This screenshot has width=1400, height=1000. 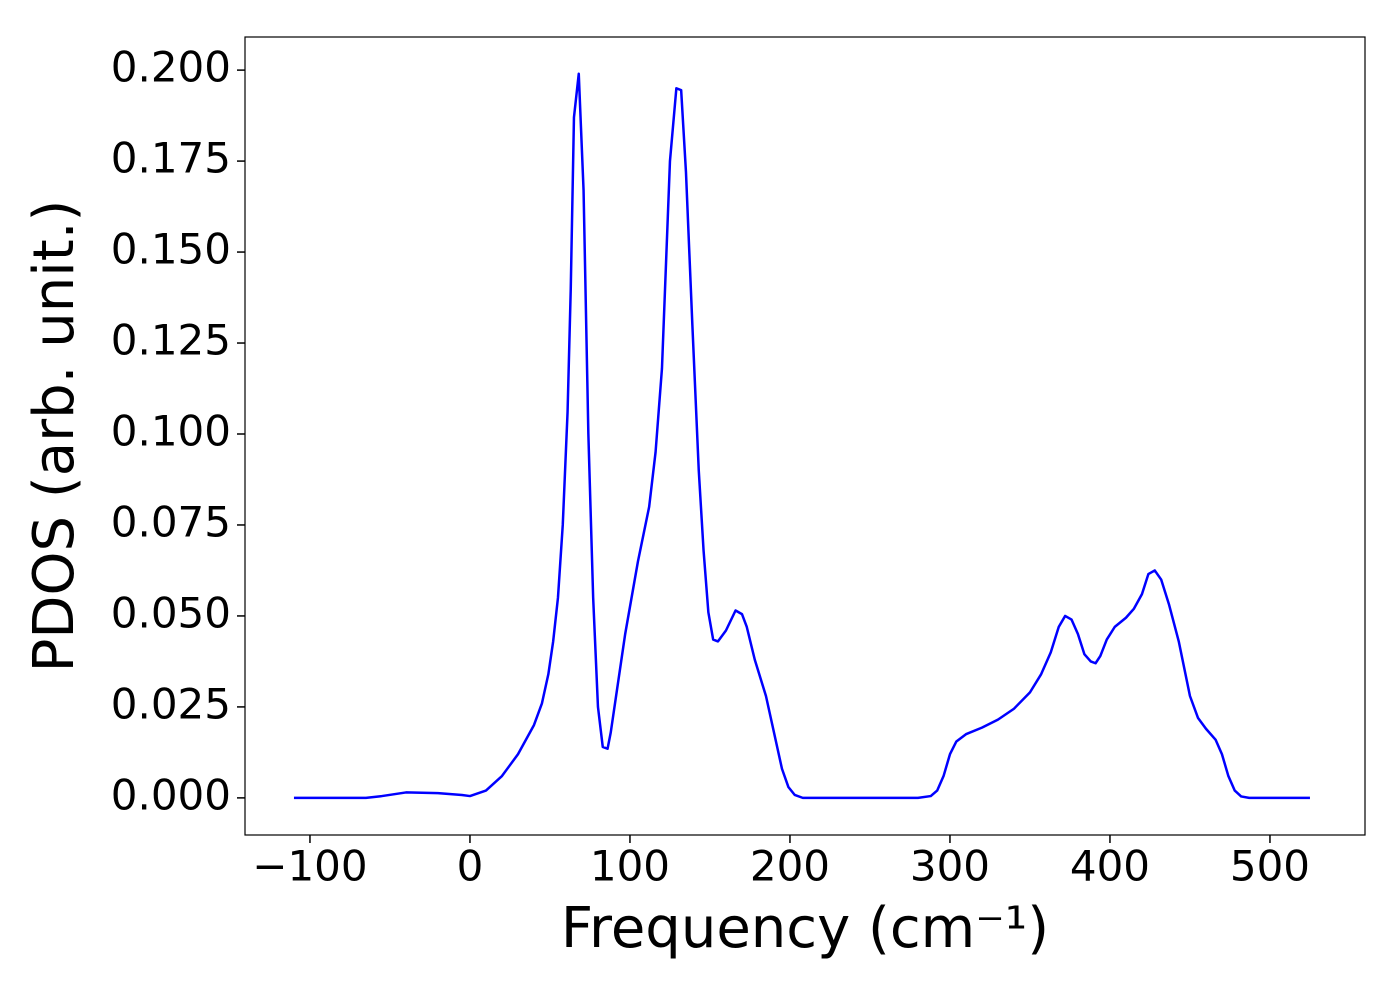 I want to click on y-tick-label: 0.200, so click(x=171, y=67).